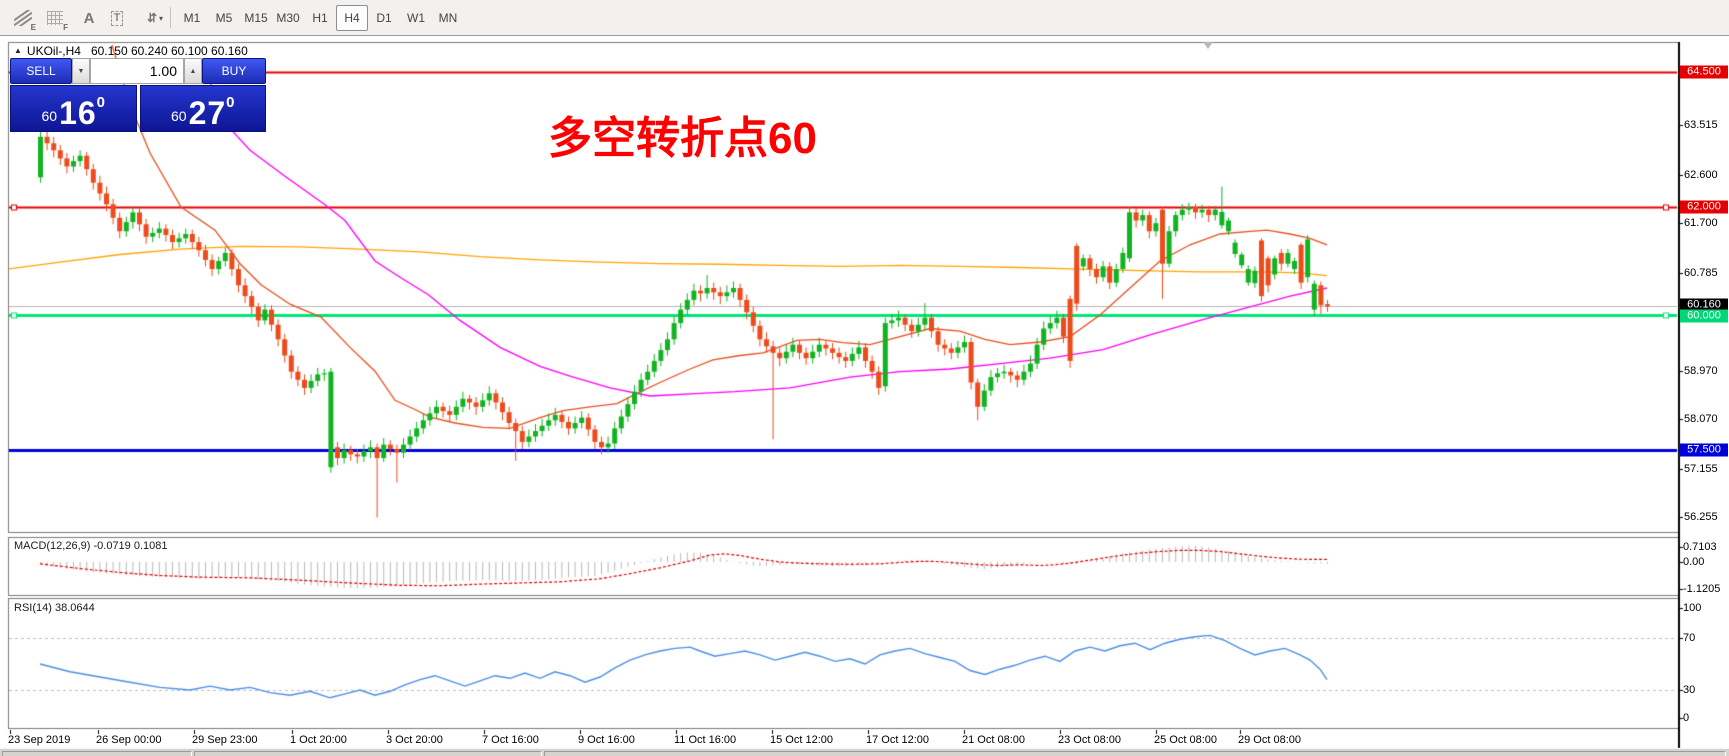 This screenshot has height=756, width=1729. Describe the element at coordinates (224, 18) in the screenshot. I see `timeframe-button-m5: M5` at that location.